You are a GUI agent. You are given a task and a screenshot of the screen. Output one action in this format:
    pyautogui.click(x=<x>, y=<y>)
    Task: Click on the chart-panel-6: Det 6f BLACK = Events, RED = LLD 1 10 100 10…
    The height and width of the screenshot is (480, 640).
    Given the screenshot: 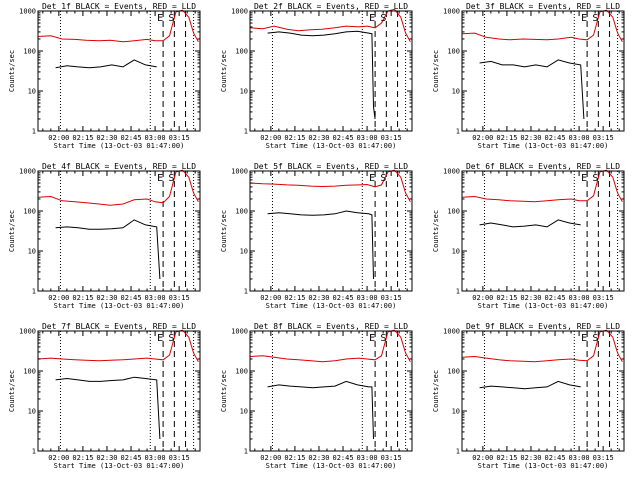 What is the action you would take?
    pyautogui.click(x=528, y=236)
    